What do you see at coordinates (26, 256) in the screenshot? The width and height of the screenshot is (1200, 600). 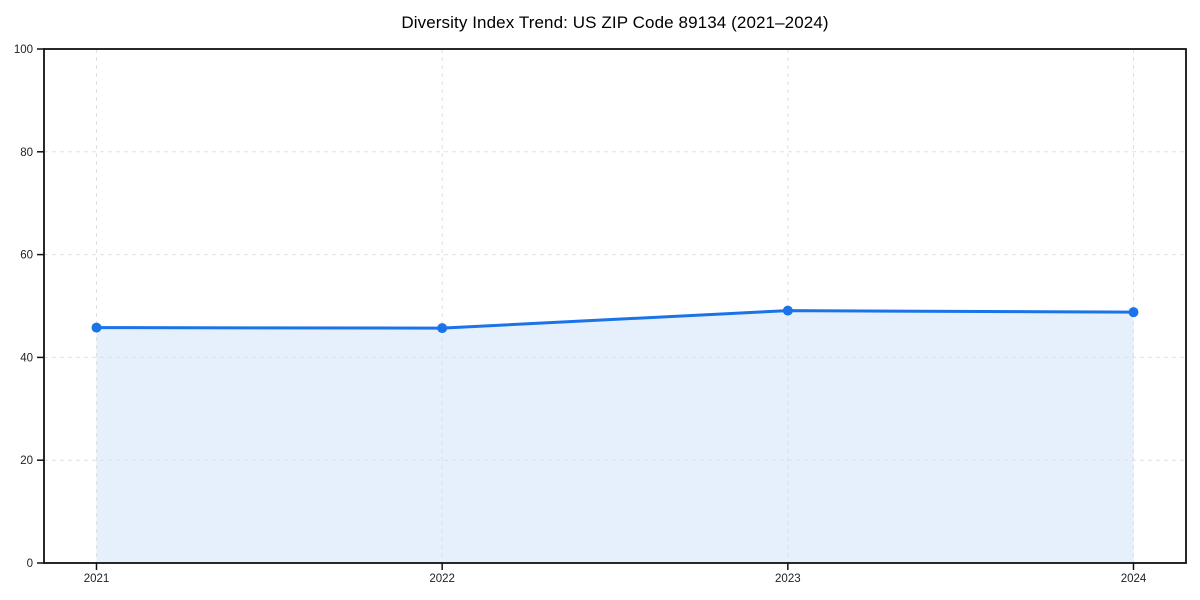 I see `y-tick-label: 60` at bounding box center [26, 256].